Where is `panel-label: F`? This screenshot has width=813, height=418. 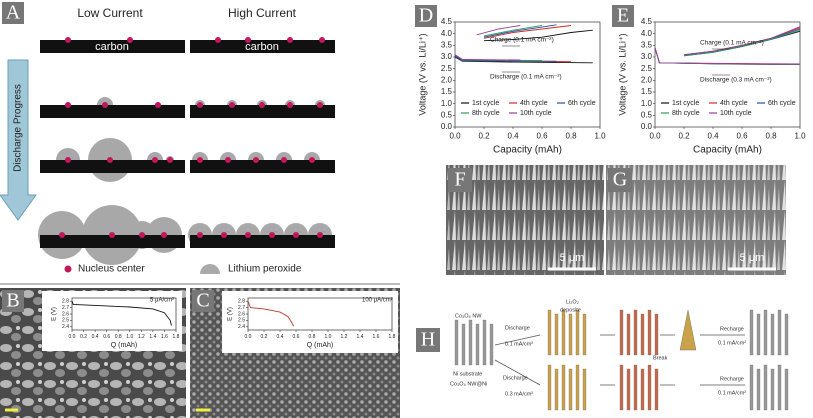
panel-label: F is located at coordinates (459, 180).